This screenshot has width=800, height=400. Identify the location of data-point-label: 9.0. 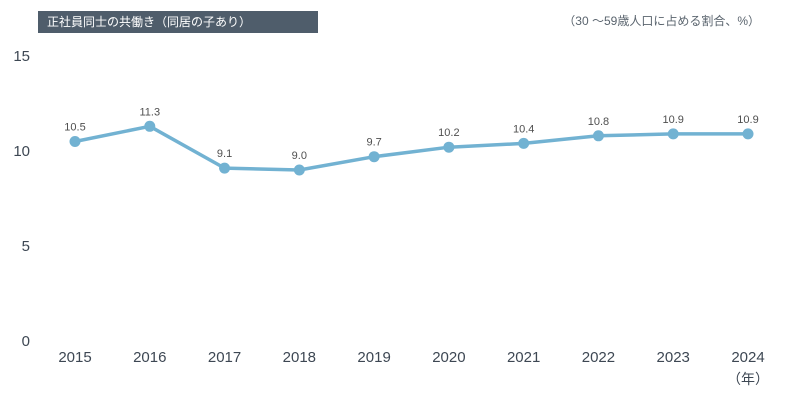
(299, 156).